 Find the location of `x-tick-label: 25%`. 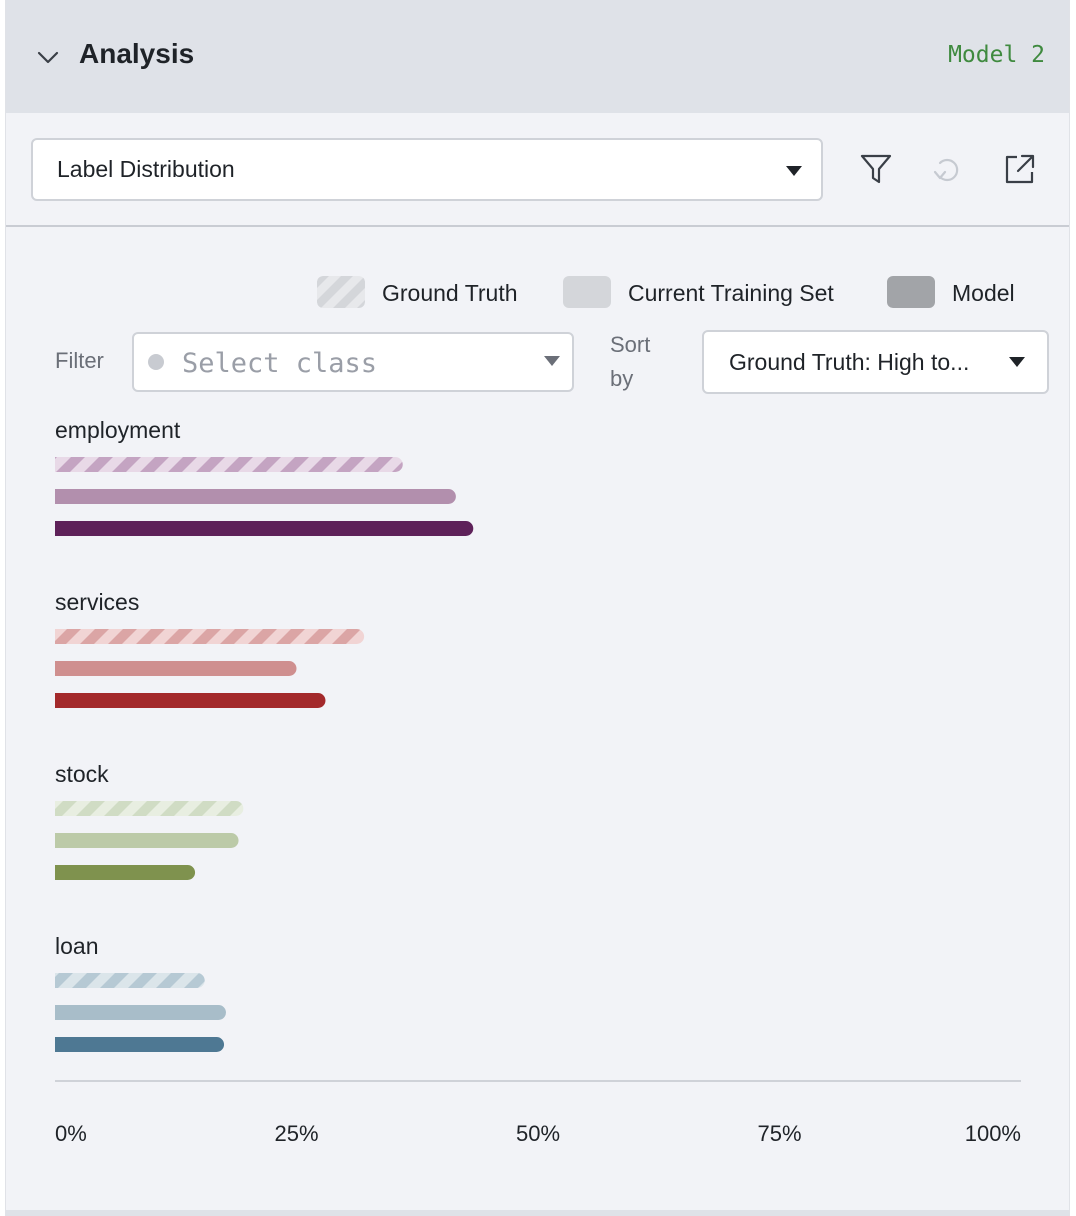

x-tick-label: 25% is located at coordinates (296, 1133).